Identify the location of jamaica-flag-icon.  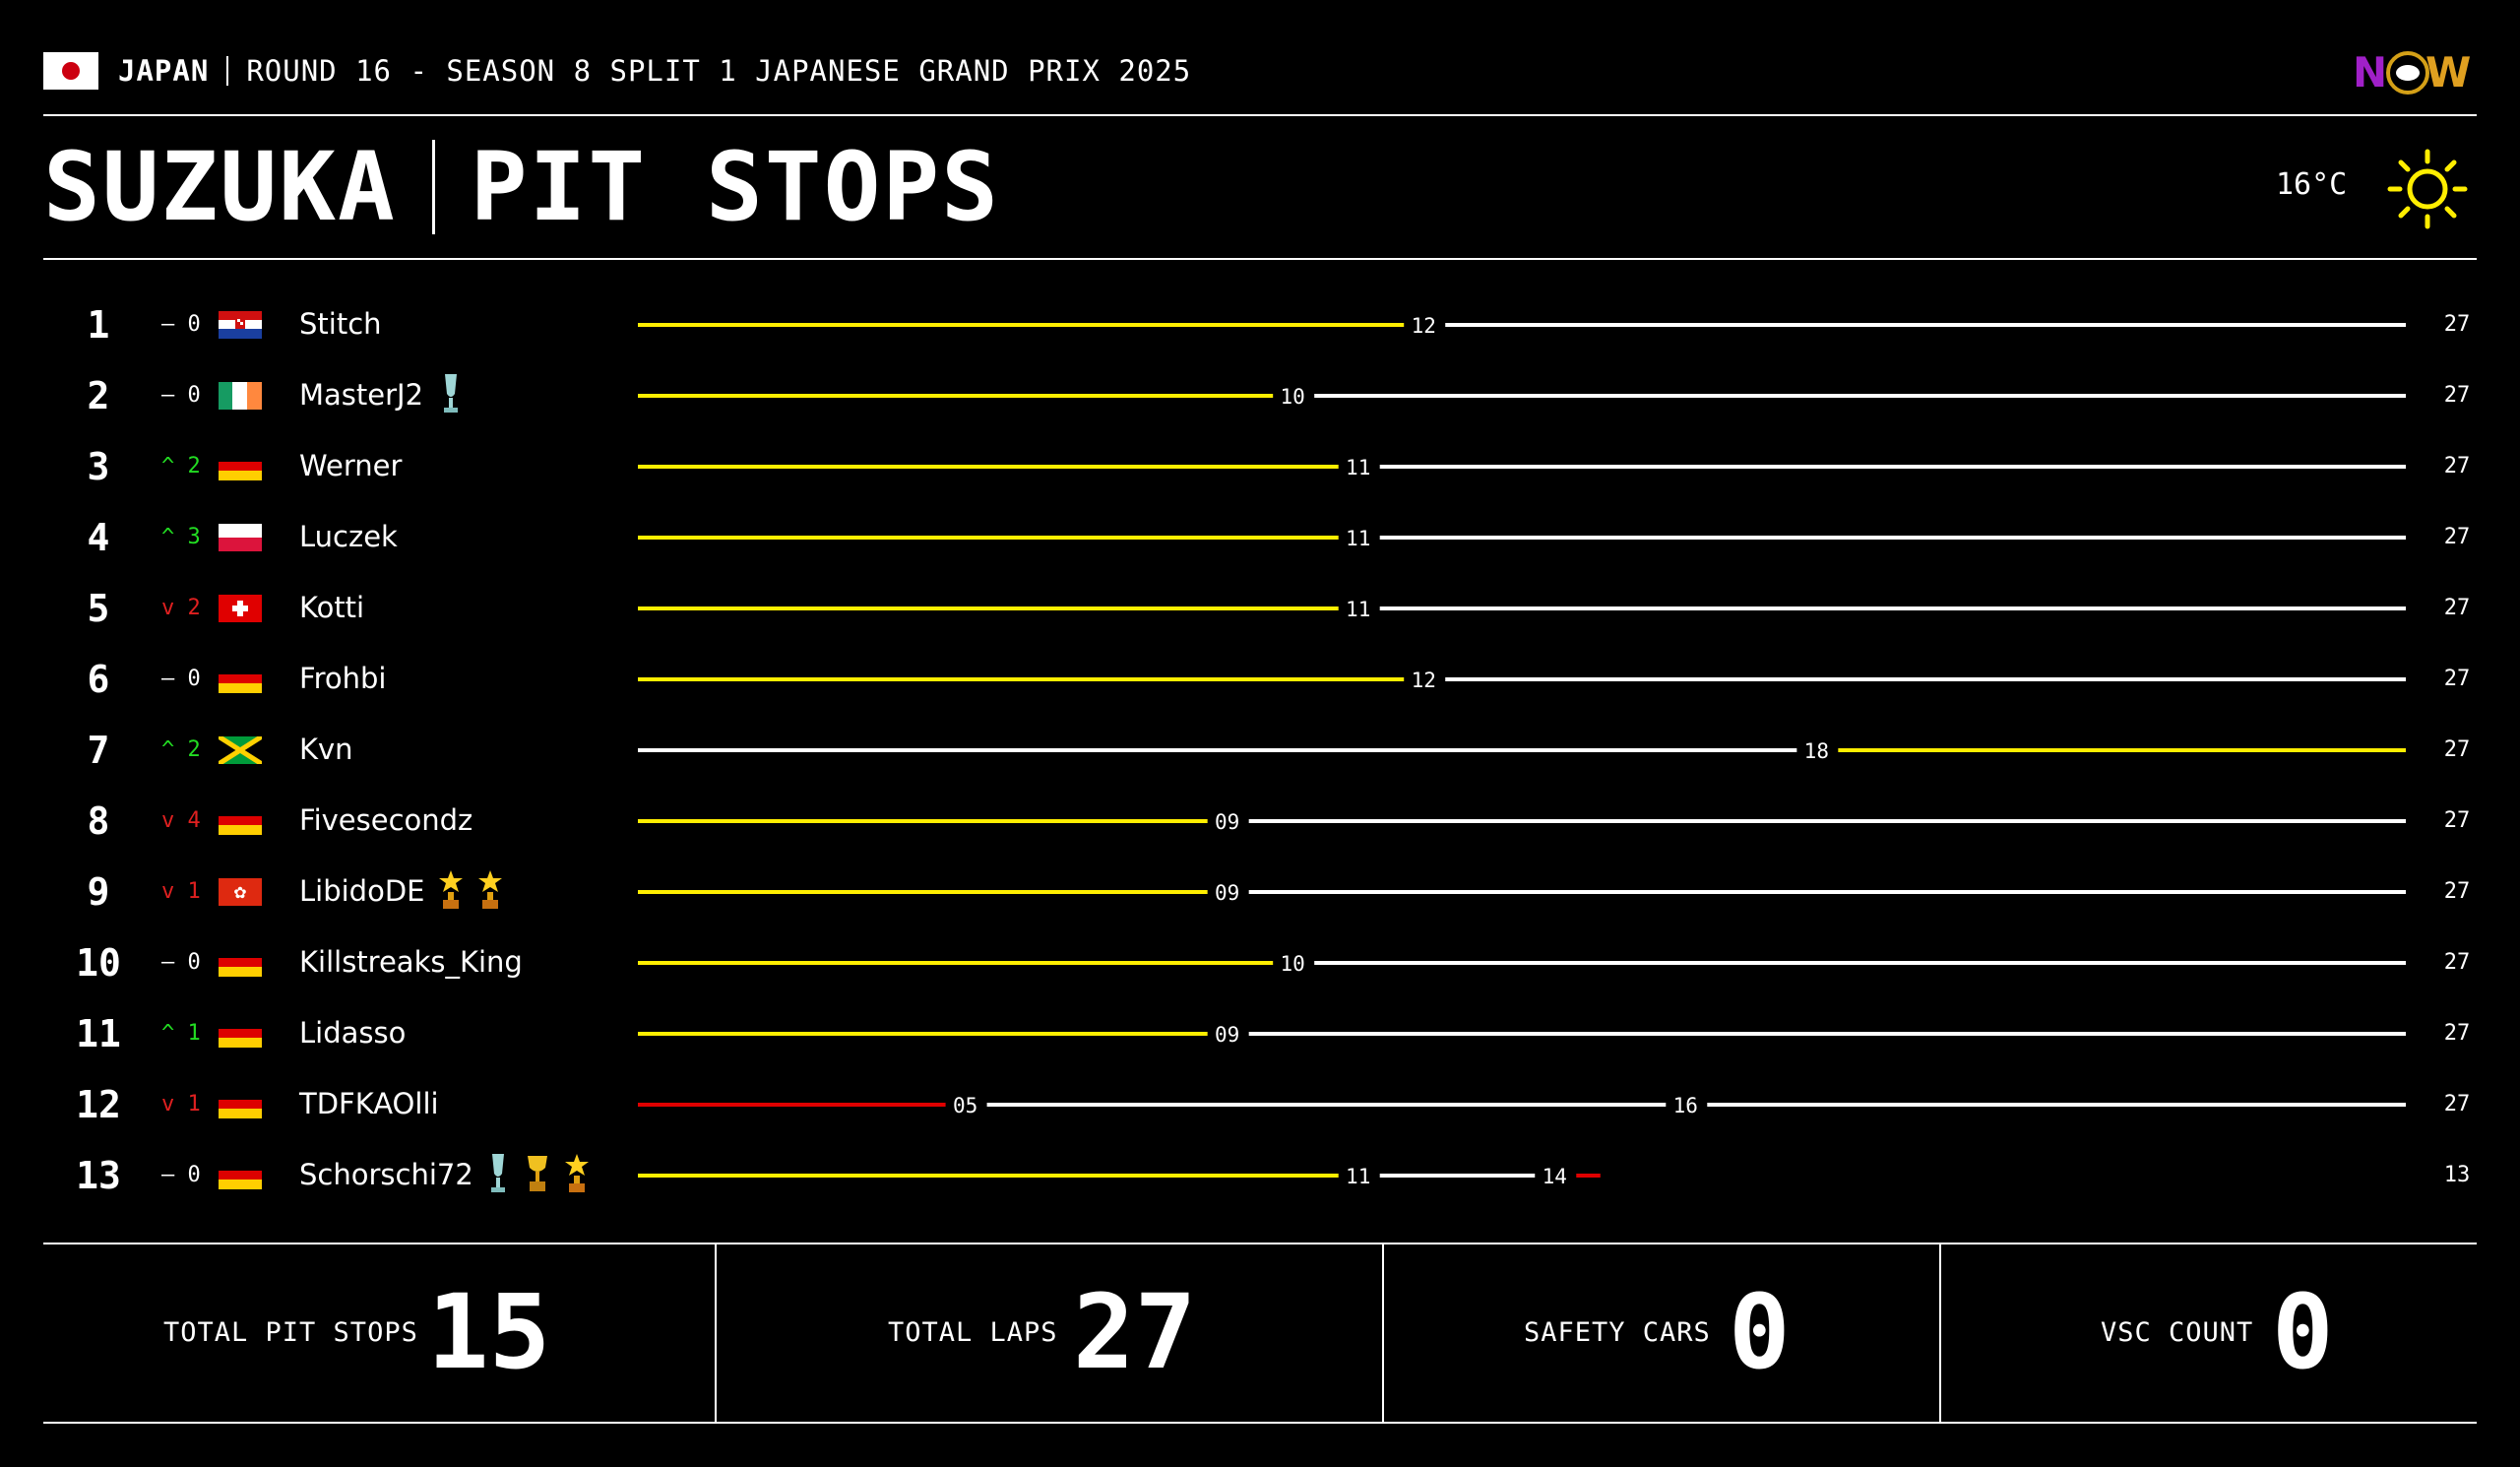
(240, 750).